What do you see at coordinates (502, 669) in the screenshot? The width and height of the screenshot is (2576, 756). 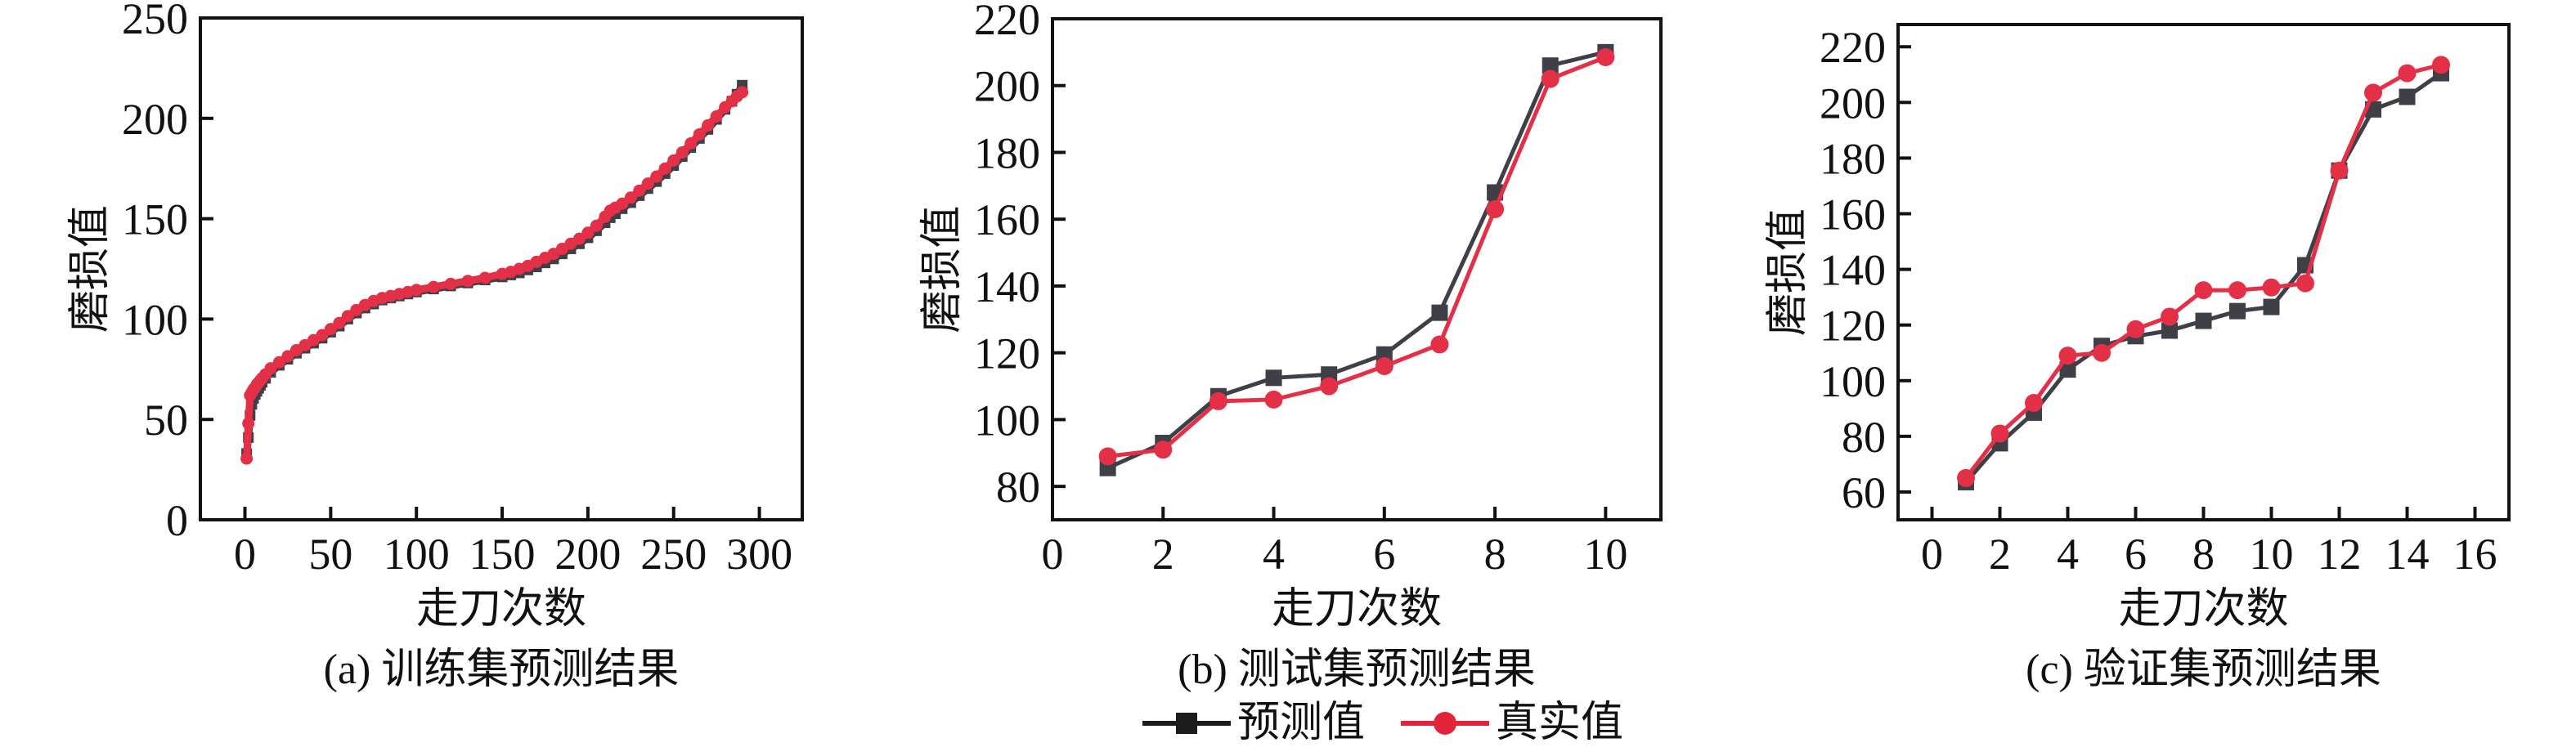 I see `svg-text: (a) 训练集预测结果` at bounding box center [502, 669].